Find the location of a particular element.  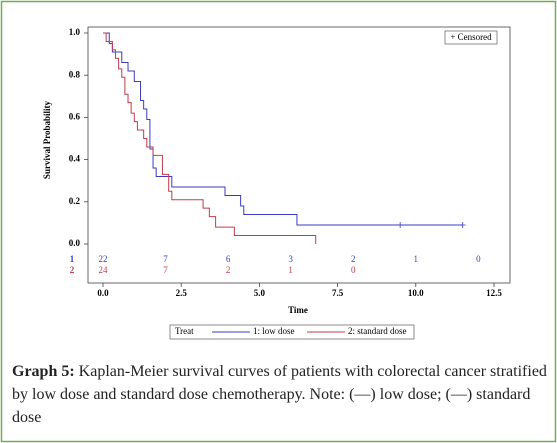

caption-label: Graph 5: is located at coordinates (43, 371).